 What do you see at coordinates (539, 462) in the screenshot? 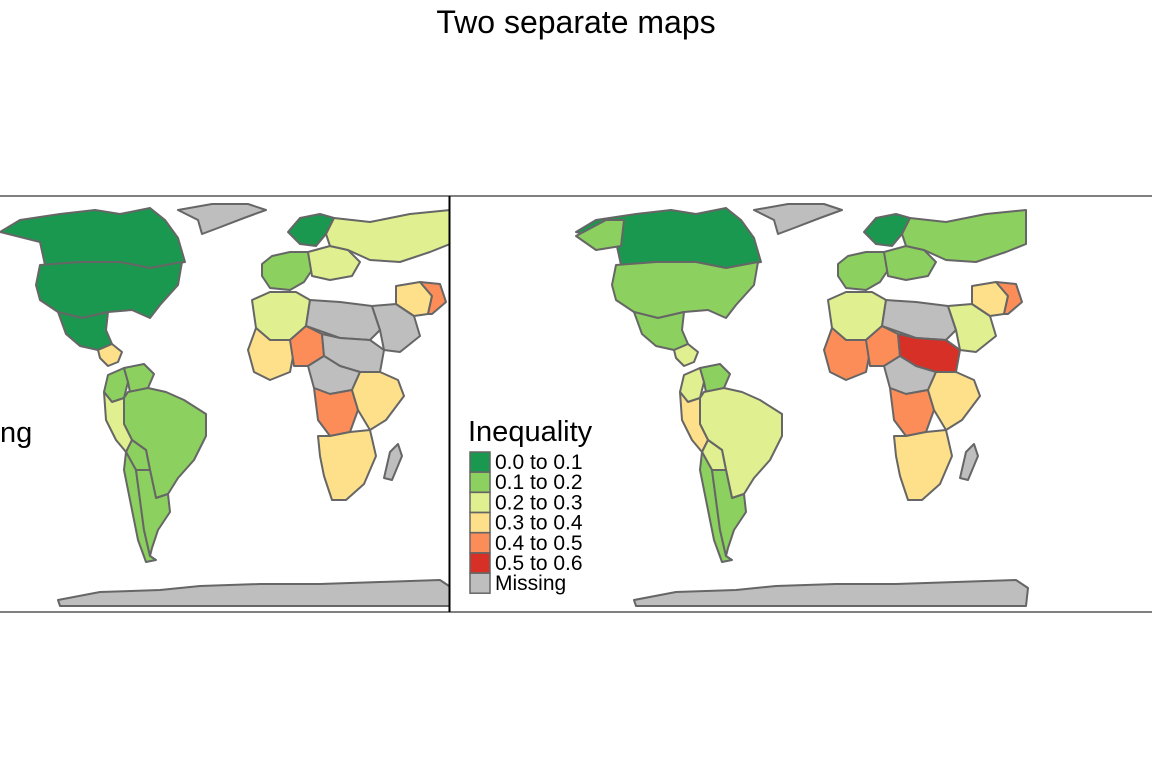
I see `legend-label: 0.0 to 0.1` at bounding box center [539, 462].